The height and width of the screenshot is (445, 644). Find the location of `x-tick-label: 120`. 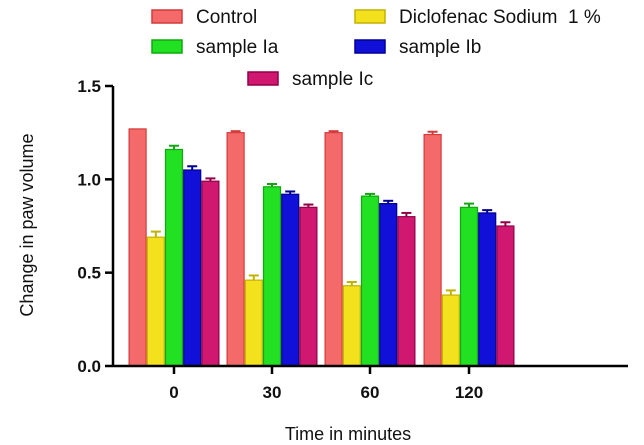

x-tick-label: 120 is located at coordinates (469, 392).